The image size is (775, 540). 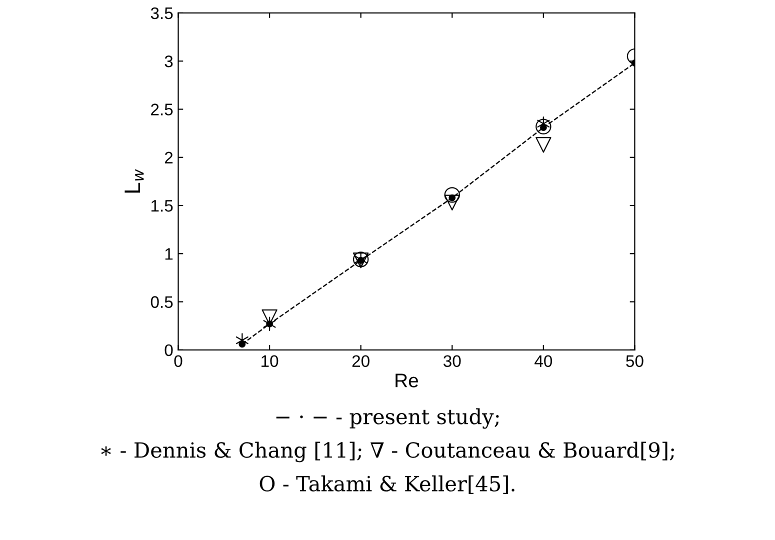 What do you see at coordinates (162, 206) in the screenshot?
I see `y-tick-label: 1.5` at bounding box center [162, 206].